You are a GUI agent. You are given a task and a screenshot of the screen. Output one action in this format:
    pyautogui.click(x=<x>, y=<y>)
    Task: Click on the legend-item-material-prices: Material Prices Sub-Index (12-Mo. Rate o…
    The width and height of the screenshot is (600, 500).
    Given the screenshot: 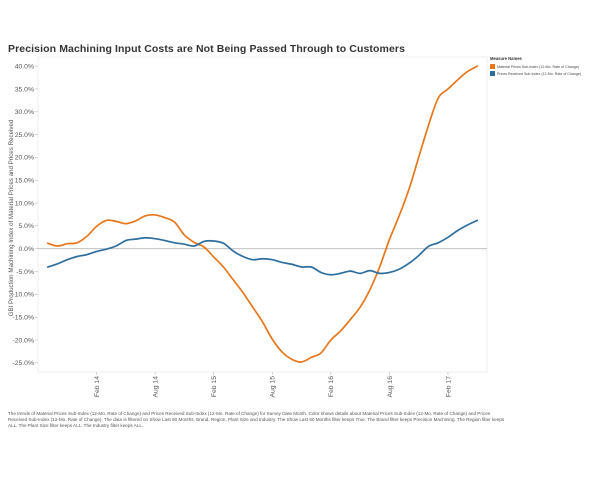 What is the action you would take?
    pyautogui.click(x=545, y=66)
    